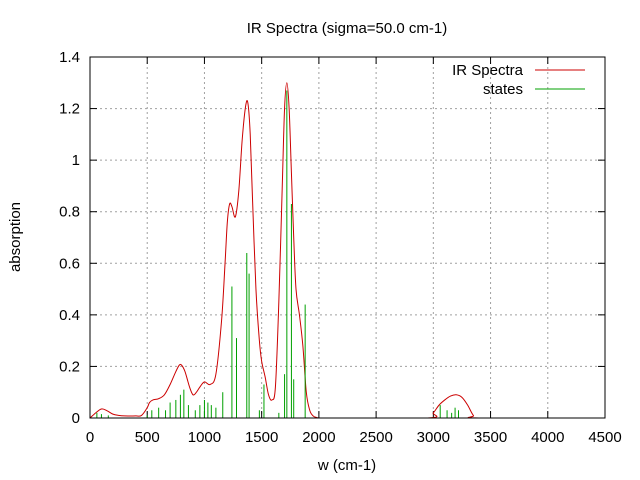 This screenshot has width=640, height=480. What do you see at coordinates (488, 70) in the screenshot?
I see `legend-label-ir-spectra: IR Spectra` at bounding box center [488, 70].